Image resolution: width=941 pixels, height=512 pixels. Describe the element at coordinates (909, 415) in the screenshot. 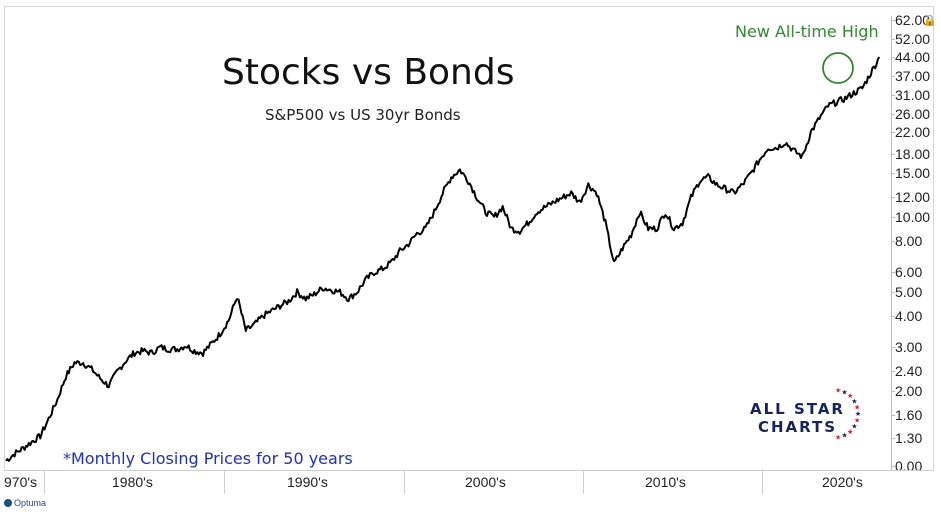

I see `y-tick-label: 1.60` at that location.